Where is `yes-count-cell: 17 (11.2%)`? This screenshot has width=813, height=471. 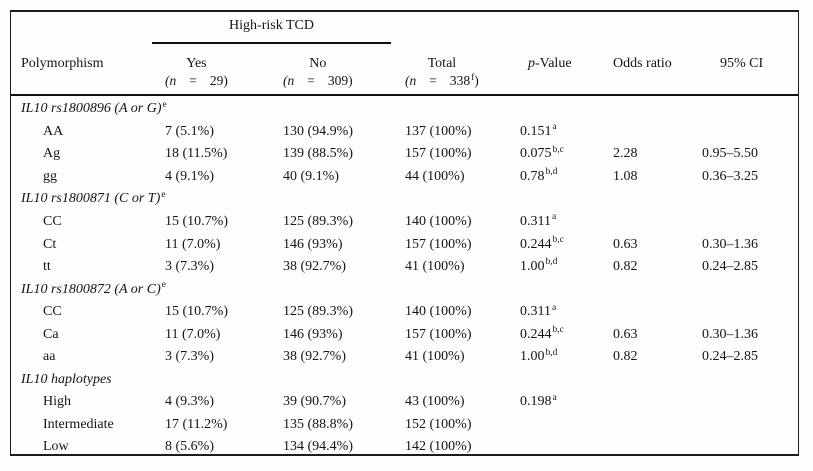
yes-count-cell: 17 (11.2%) is located at coordinates (196, 424).